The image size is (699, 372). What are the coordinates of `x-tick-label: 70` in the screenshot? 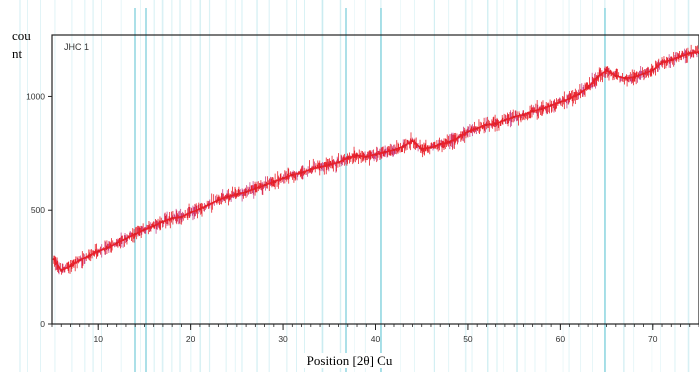 It's located at (653, 339).